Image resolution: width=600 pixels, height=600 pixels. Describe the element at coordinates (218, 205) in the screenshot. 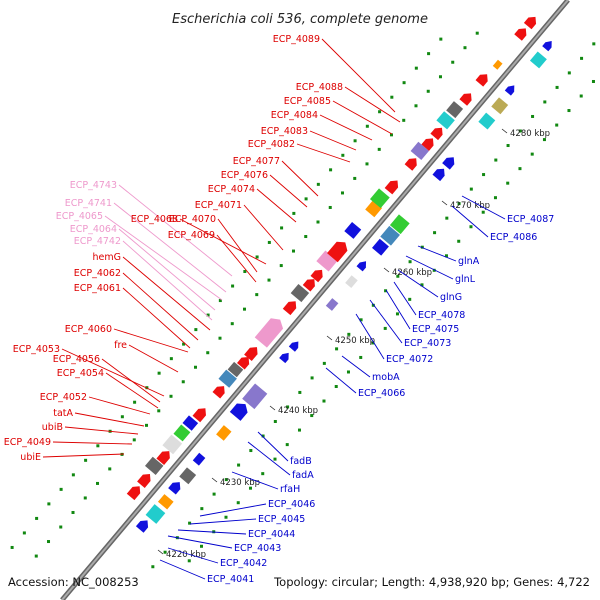

I see `gene-label: ECP_4071` at that location.